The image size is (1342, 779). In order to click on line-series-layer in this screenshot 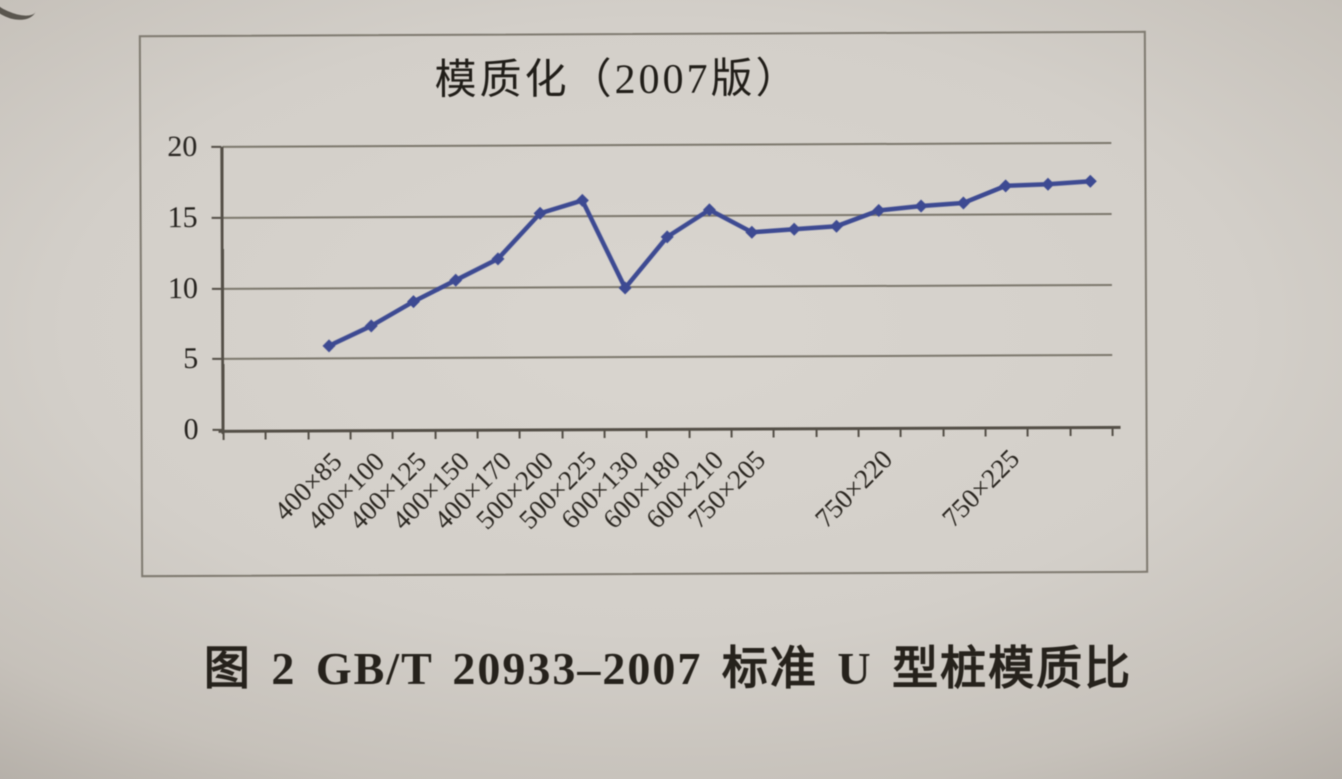, I will do `click(709, 263)`.